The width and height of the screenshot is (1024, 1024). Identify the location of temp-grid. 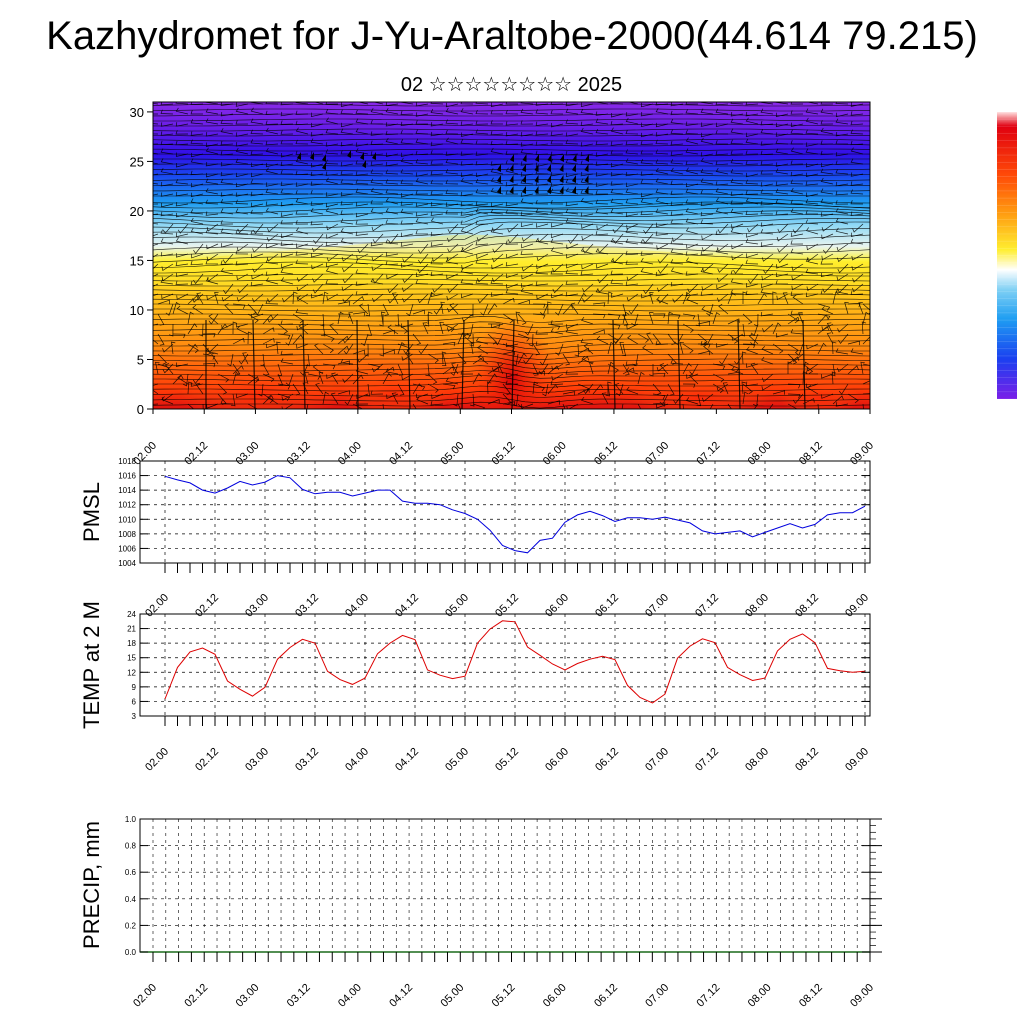
(505, 665).